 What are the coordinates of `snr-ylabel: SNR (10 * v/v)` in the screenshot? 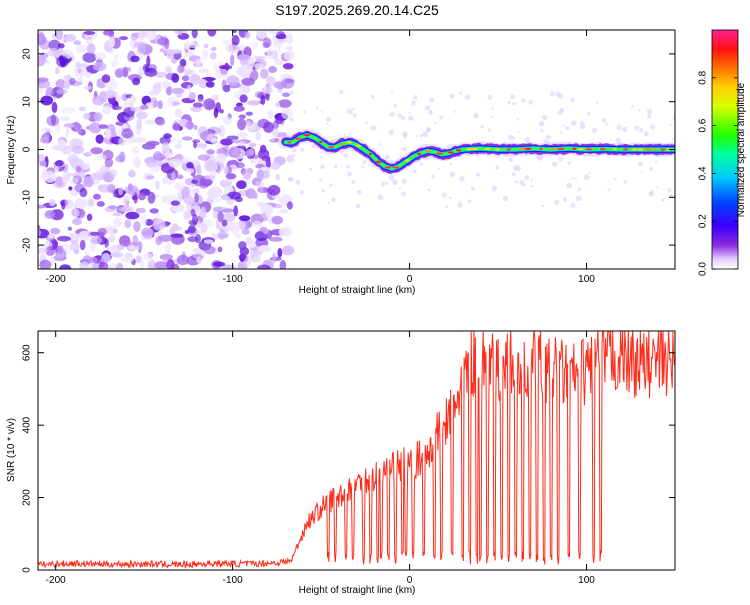 It's located at (11, 450).